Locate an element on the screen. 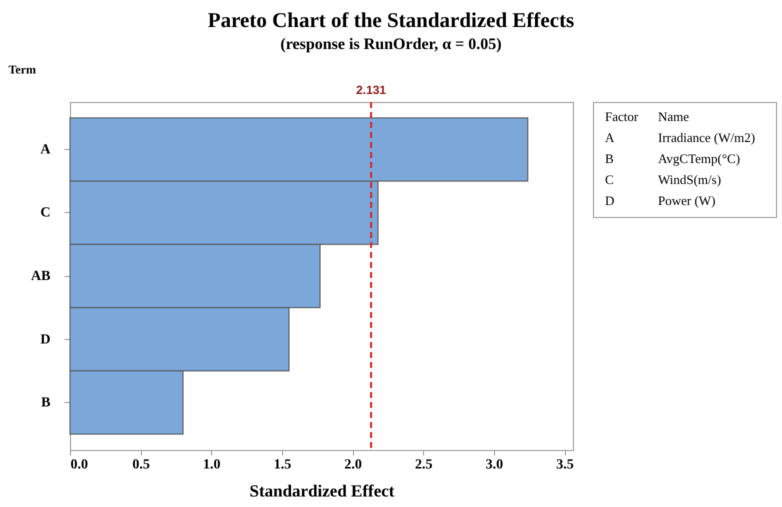 The image size is (782, 507). text: C is located at coordinates (609, 180).